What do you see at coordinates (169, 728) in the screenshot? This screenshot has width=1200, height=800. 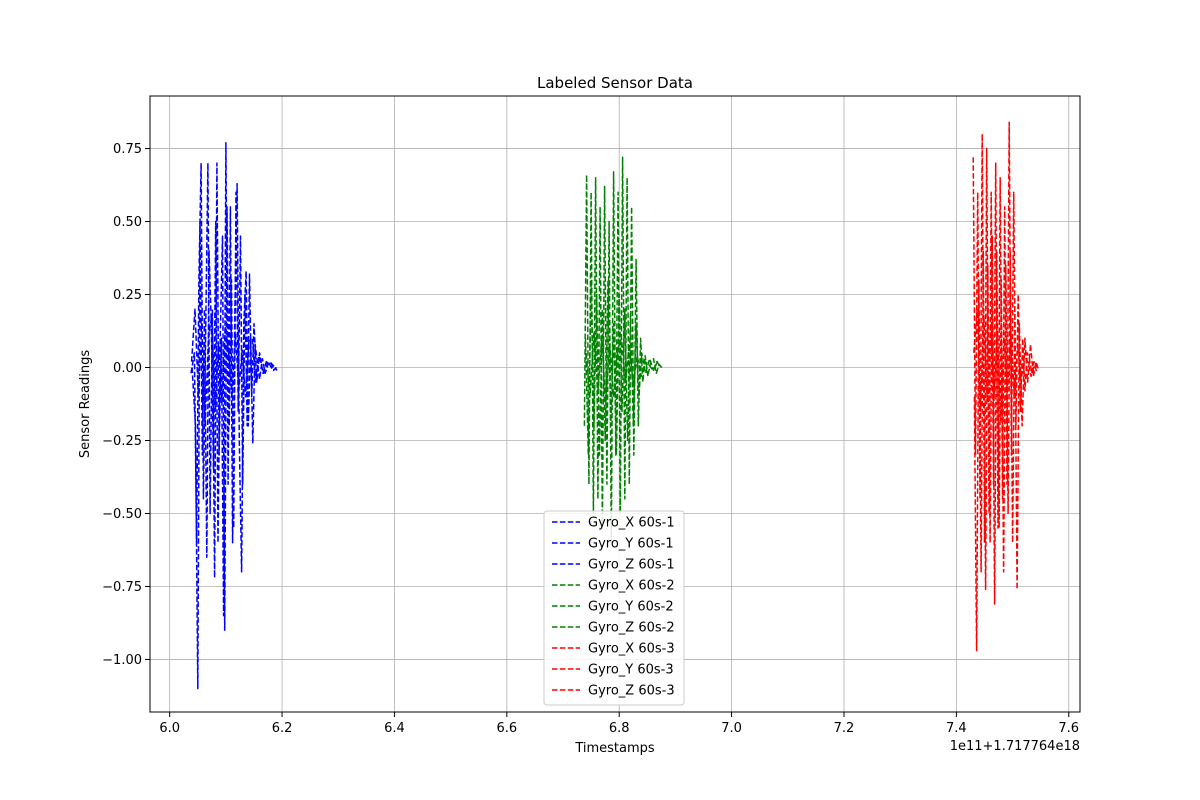 I see `x-tick-label: 6.0` at bounding box center [169, 728].